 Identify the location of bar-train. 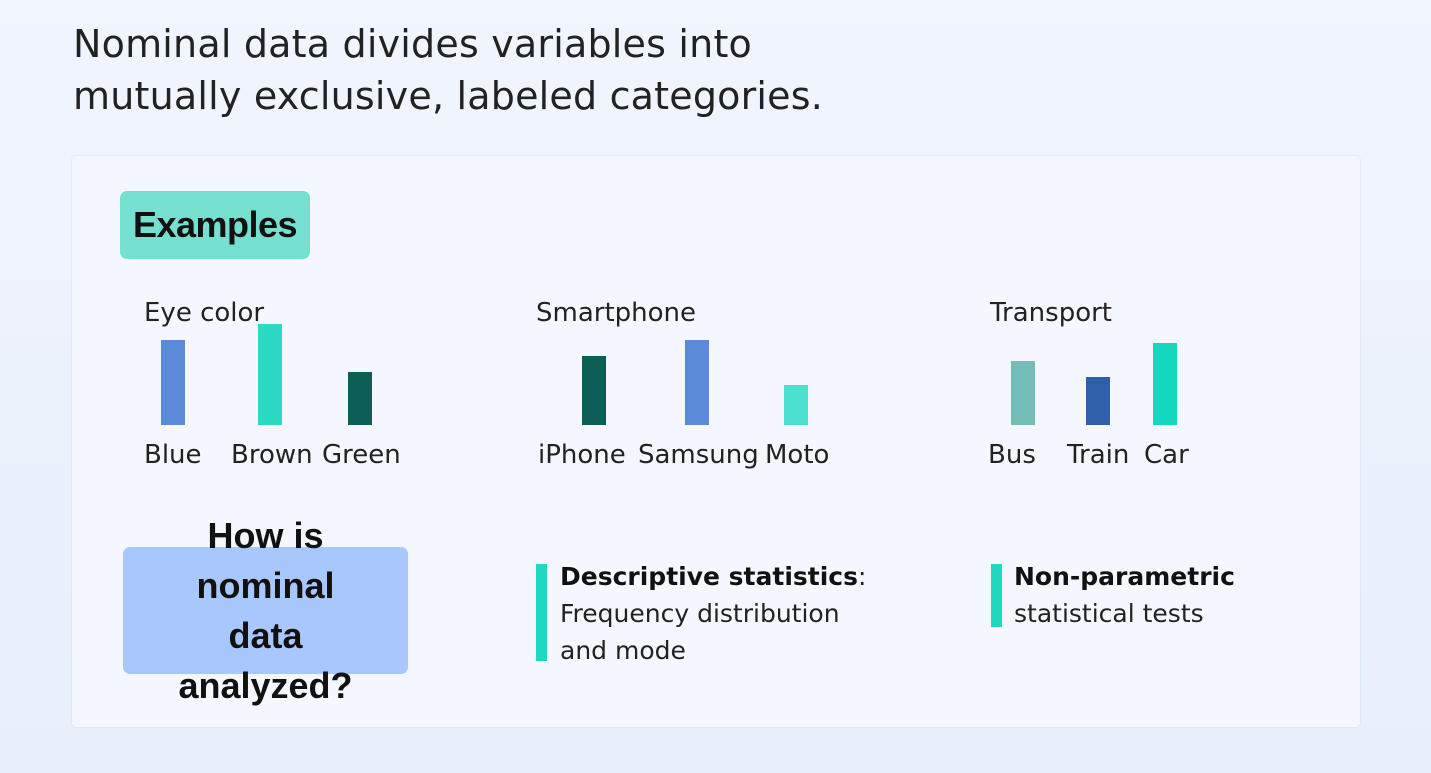
(1098, 401).